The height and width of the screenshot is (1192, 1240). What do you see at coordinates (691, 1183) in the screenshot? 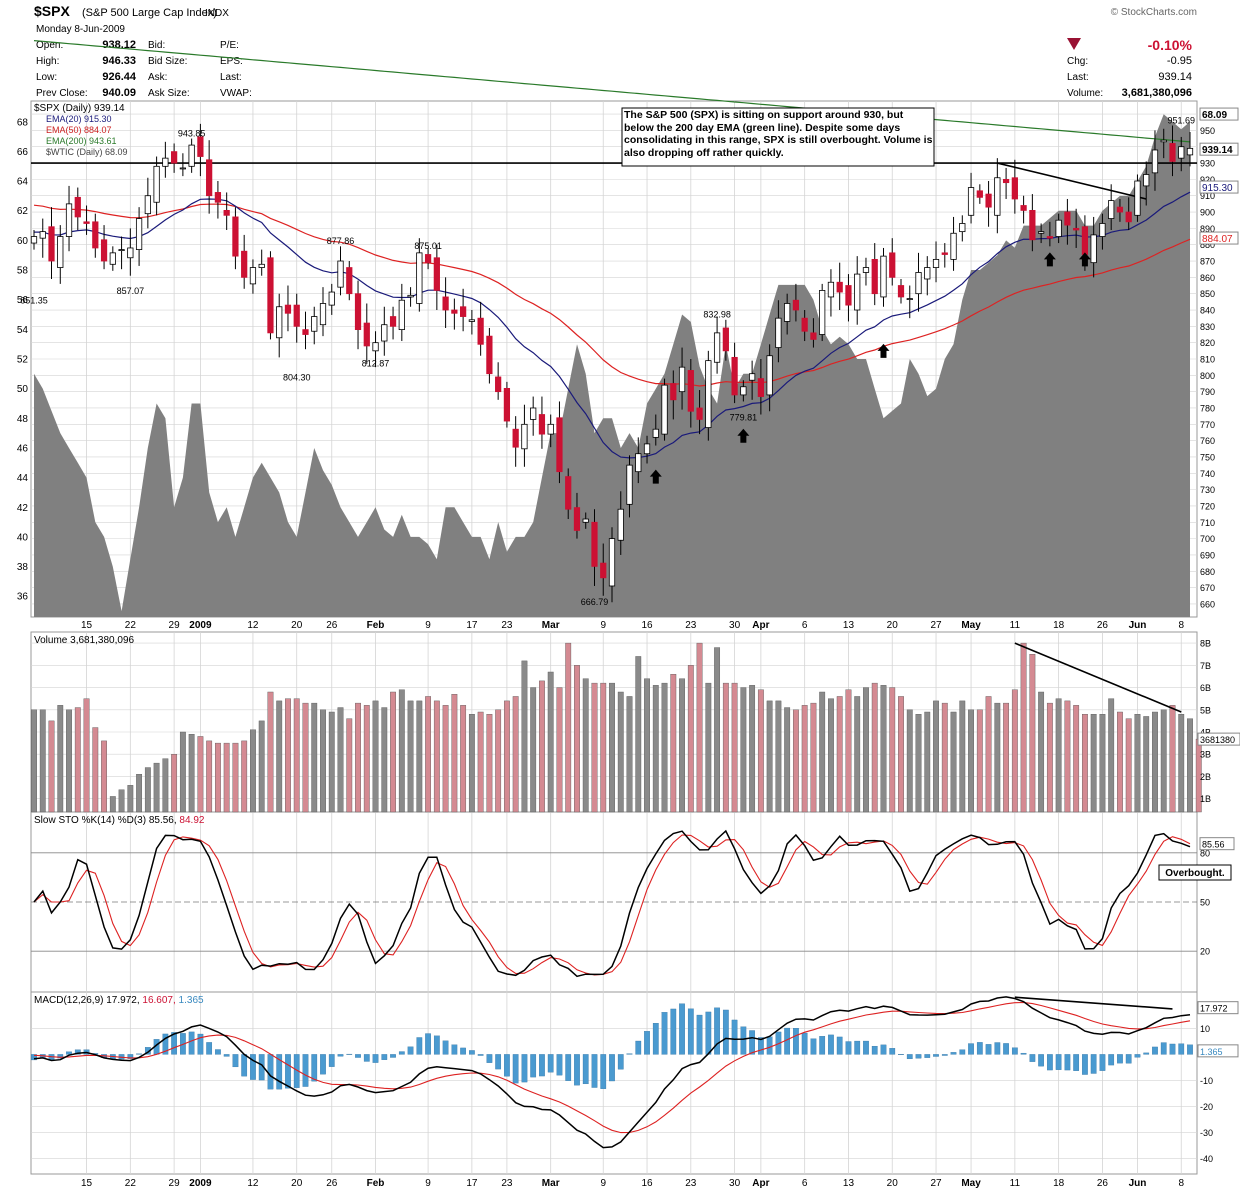
I see `x-tick-label-bottom: 23` at bounding box center [691, 1183].